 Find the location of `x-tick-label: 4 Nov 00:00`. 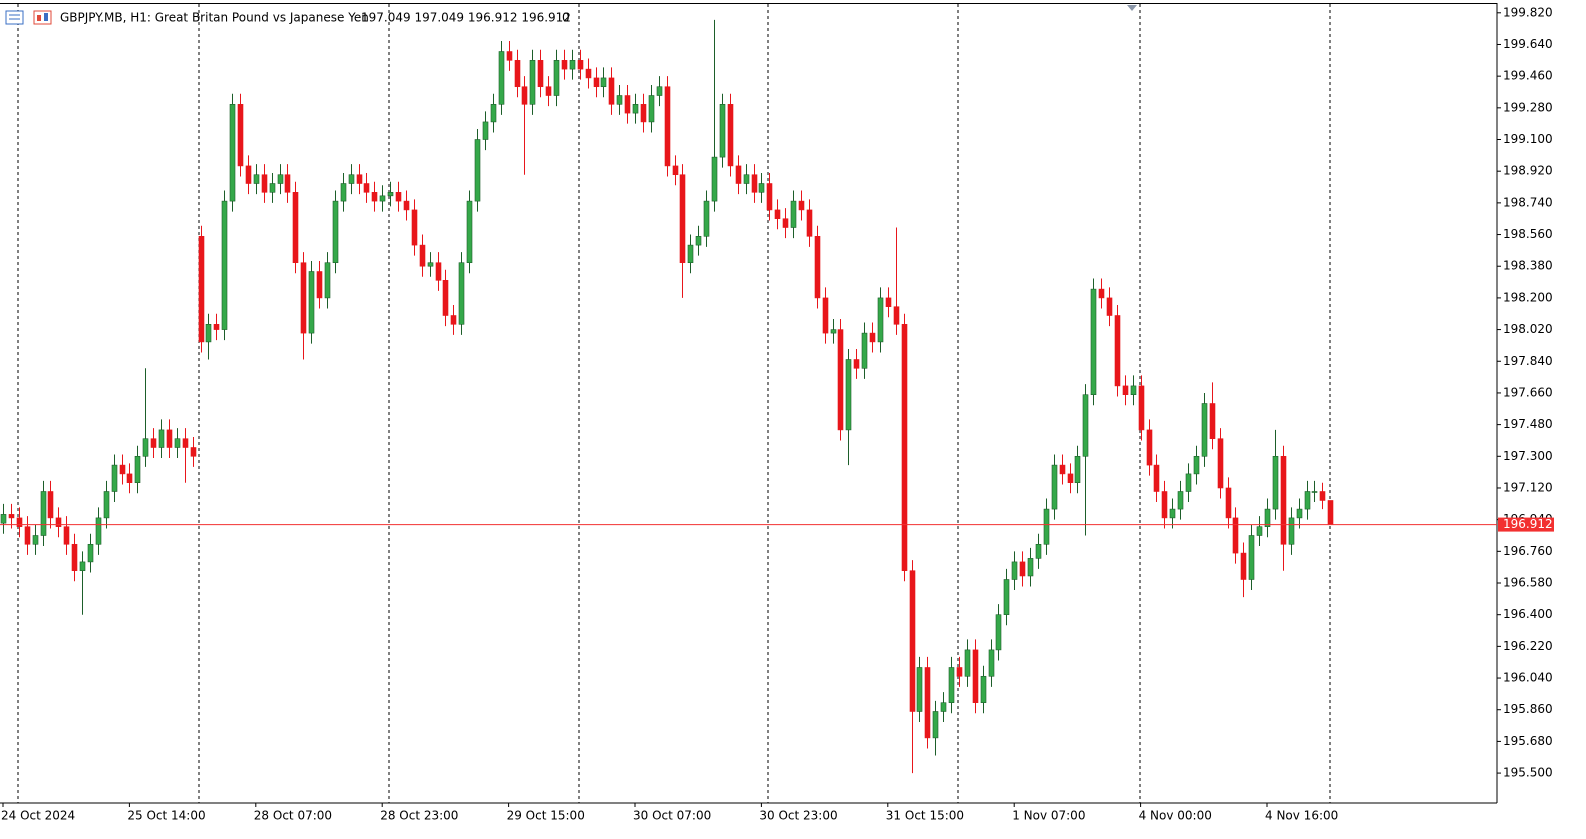

x-tick-label: 4 Nov 00:00 is located at coordinates (1175, 816).